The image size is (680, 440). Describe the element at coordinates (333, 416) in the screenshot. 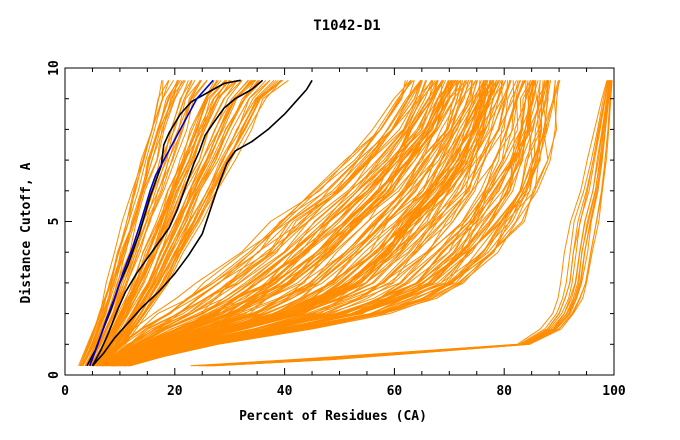

I see `x-axis-label: Percent of Residues (CA)` at that location.